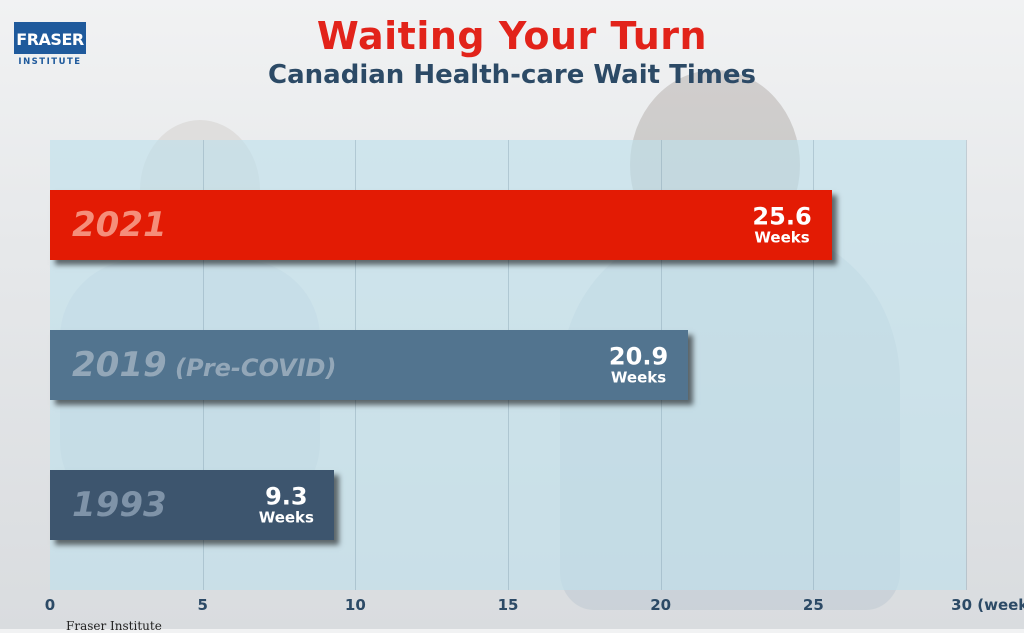  I want to click on bar-1993: 1993 9.3 Weeks, so click(192, 505).